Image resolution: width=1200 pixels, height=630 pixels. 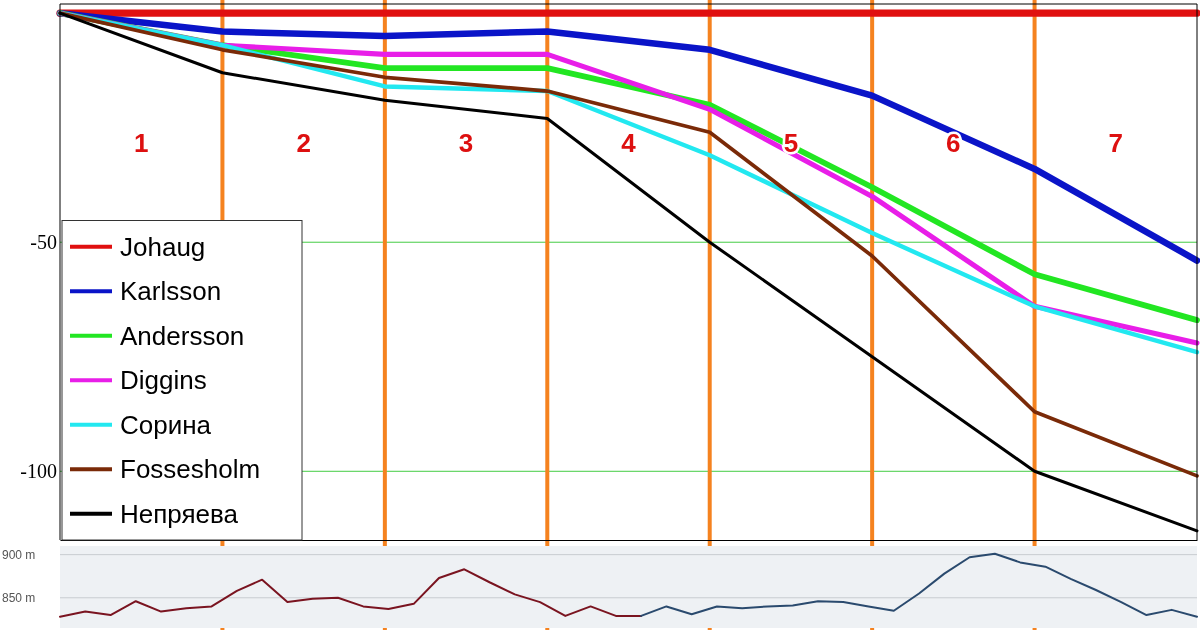 I want to click on y-tick-label: 850 m, so click(x=19, y=598).